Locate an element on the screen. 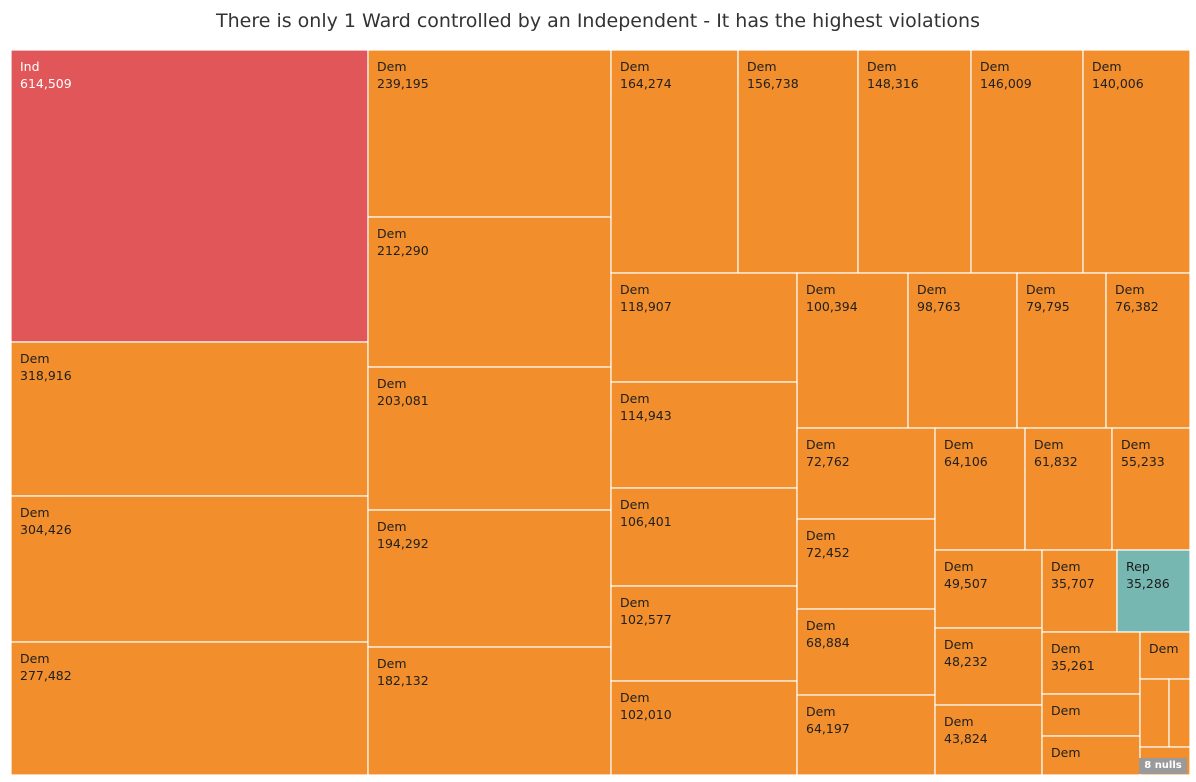 The image size is (1196, 782). treemap-cell: Dem 55,233 is located at coordinates (1151, 489).